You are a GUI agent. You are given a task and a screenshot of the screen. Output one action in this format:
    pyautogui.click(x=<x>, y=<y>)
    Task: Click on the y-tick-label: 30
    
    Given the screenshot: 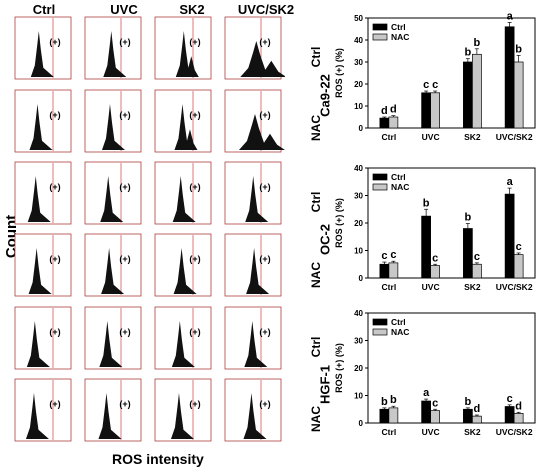 What is the action you would take?
    pyautogui.click(x=358, y=196)
    